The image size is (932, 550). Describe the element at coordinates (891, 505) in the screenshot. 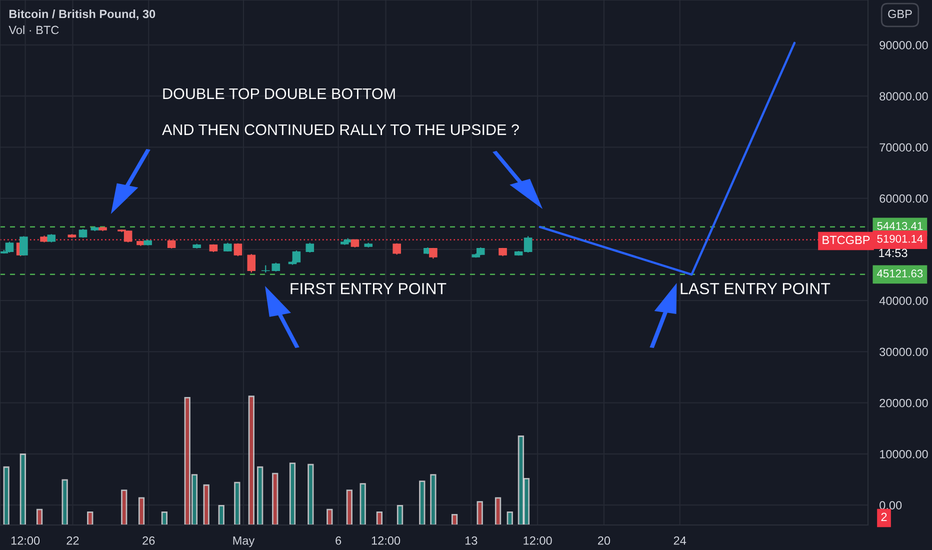

I see `y-tick-label: 0.00` at that location.